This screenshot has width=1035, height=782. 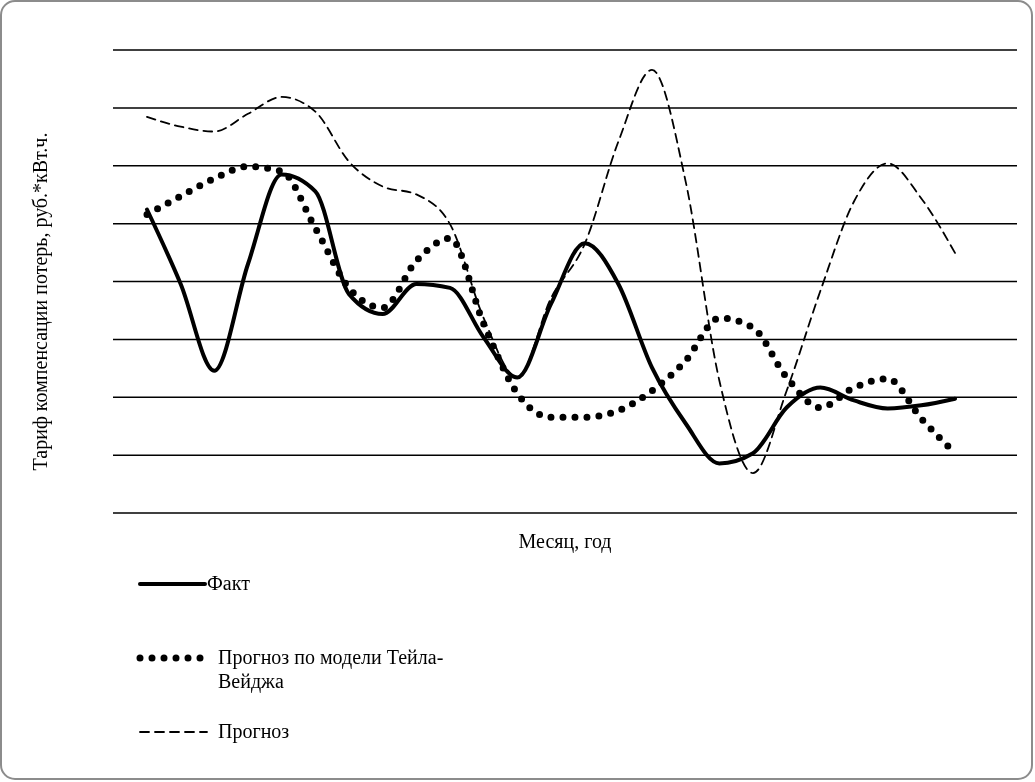 What do you see at coordinates (40, 301) in the screenshot?
I see `y-axis-title: Тариф компенсации потерь, руб.*кВт.ч.` at bounding box center [40, 301].